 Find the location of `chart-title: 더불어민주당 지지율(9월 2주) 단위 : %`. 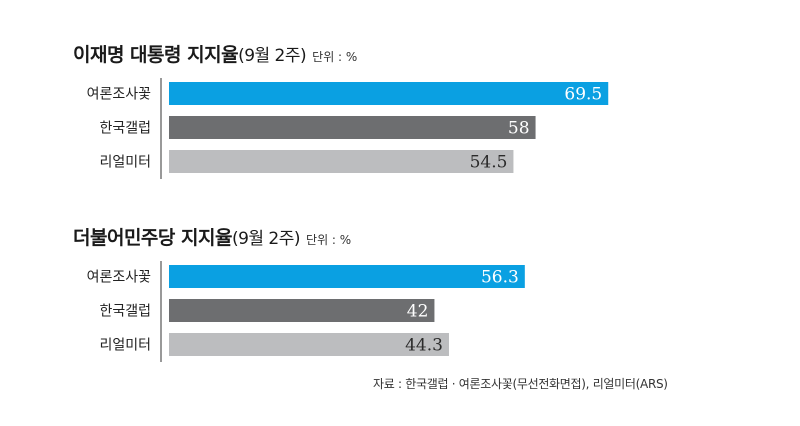

chart-title: 더불어민주당 지지율(9월 2주) 단위 : % is located at coordinates (212, 239).